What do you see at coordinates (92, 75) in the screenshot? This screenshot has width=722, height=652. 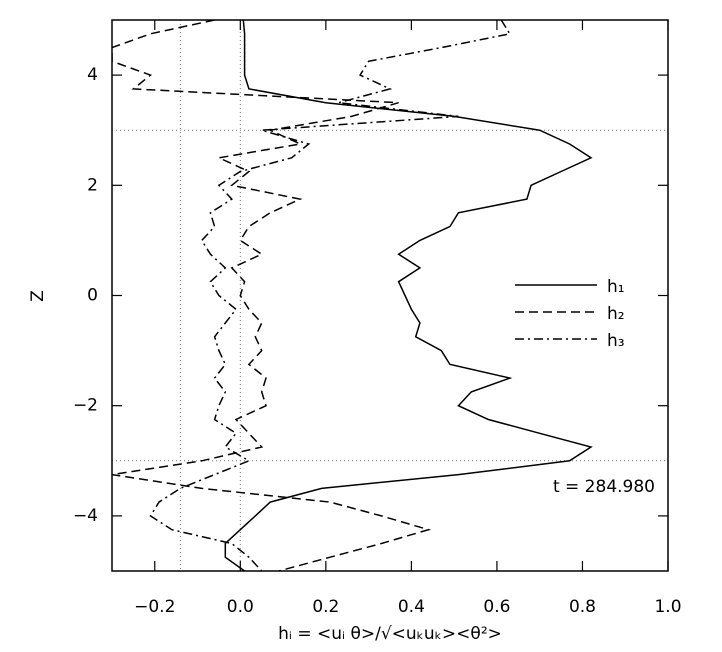 I see `y-tick-label: 4` at bounding box center [92, 75].